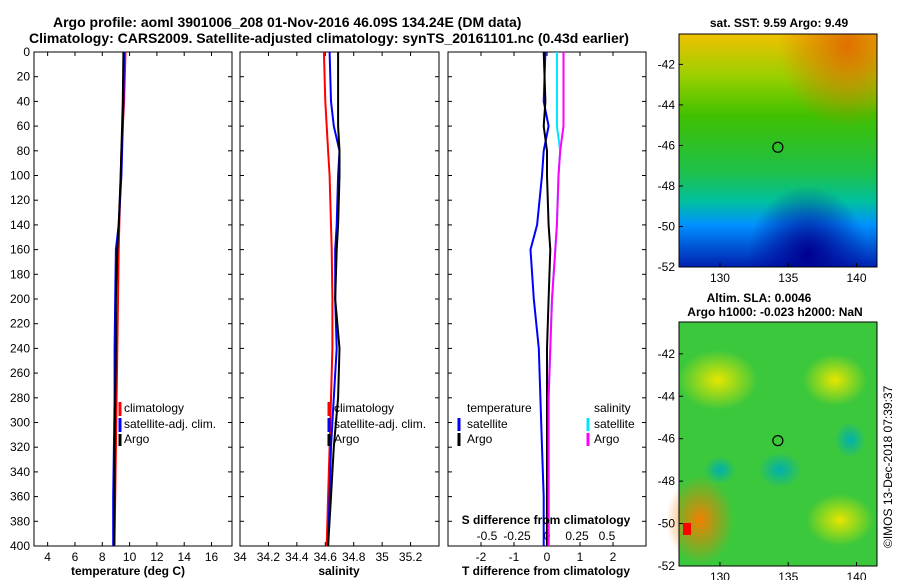 Image resolution: width=900 pixels, height=580 pixels. I want to click on depth-tick-label: 340, so click(20, 472).